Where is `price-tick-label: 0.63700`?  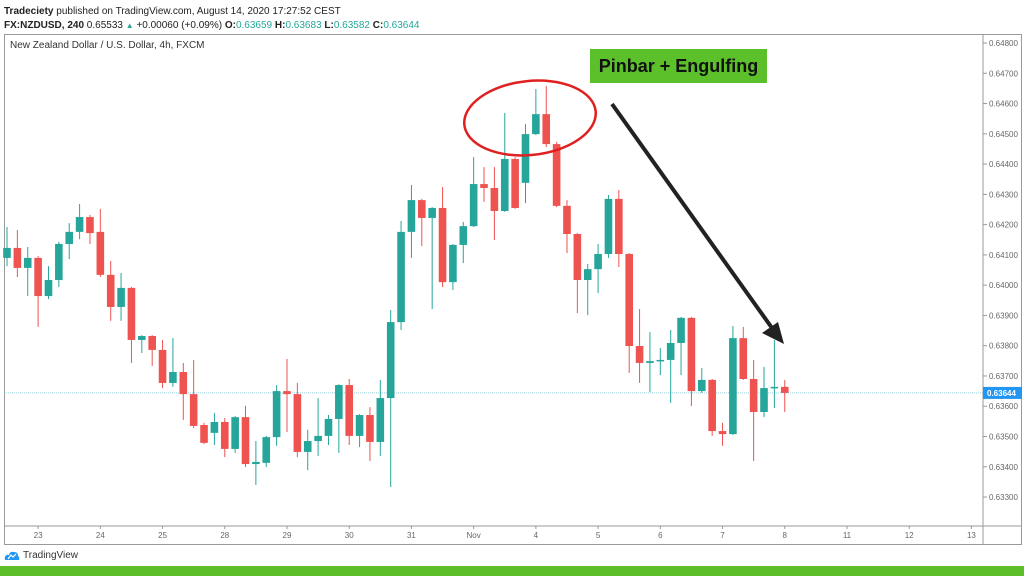
price-tick-label: 0.63700 is located at coordinates (1003, 376).